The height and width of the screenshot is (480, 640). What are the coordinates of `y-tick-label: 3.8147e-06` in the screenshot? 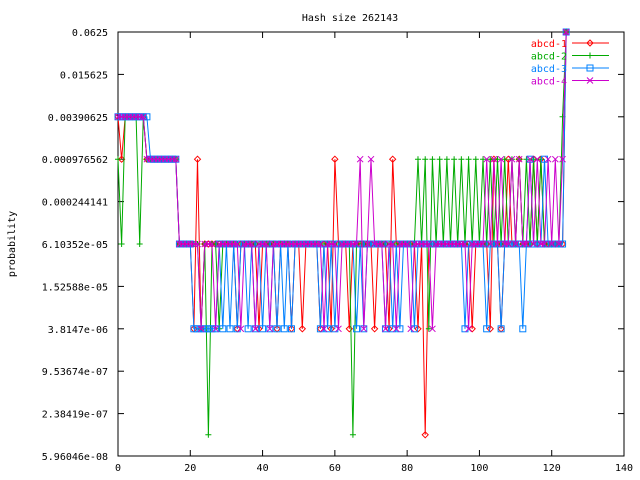 It's located at (78, 330).